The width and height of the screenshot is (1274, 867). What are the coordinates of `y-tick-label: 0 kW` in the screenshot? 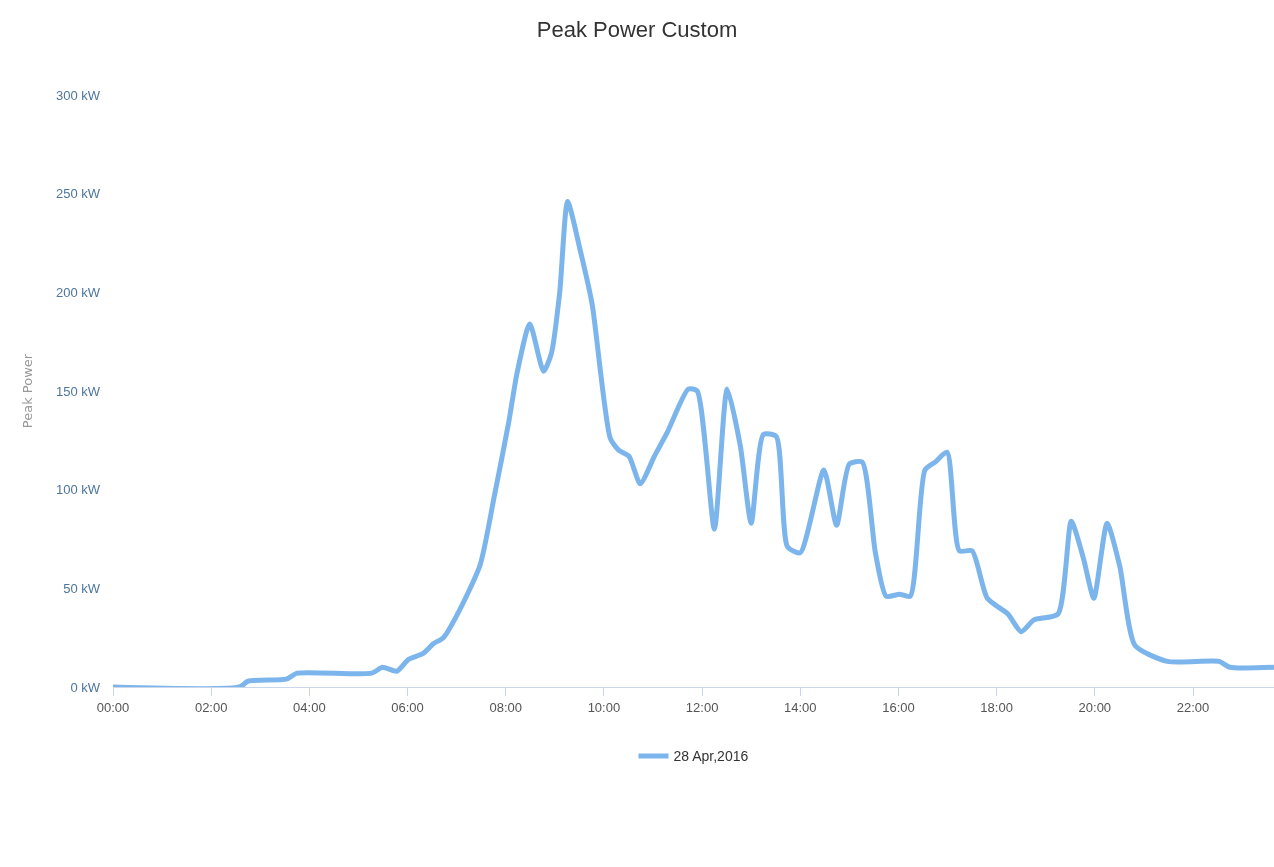 It's located at (85, 687).